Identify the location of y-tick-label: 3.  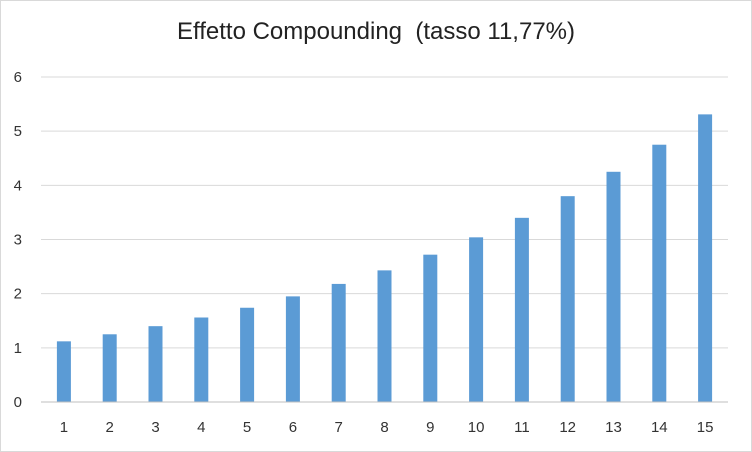
(18, 240).